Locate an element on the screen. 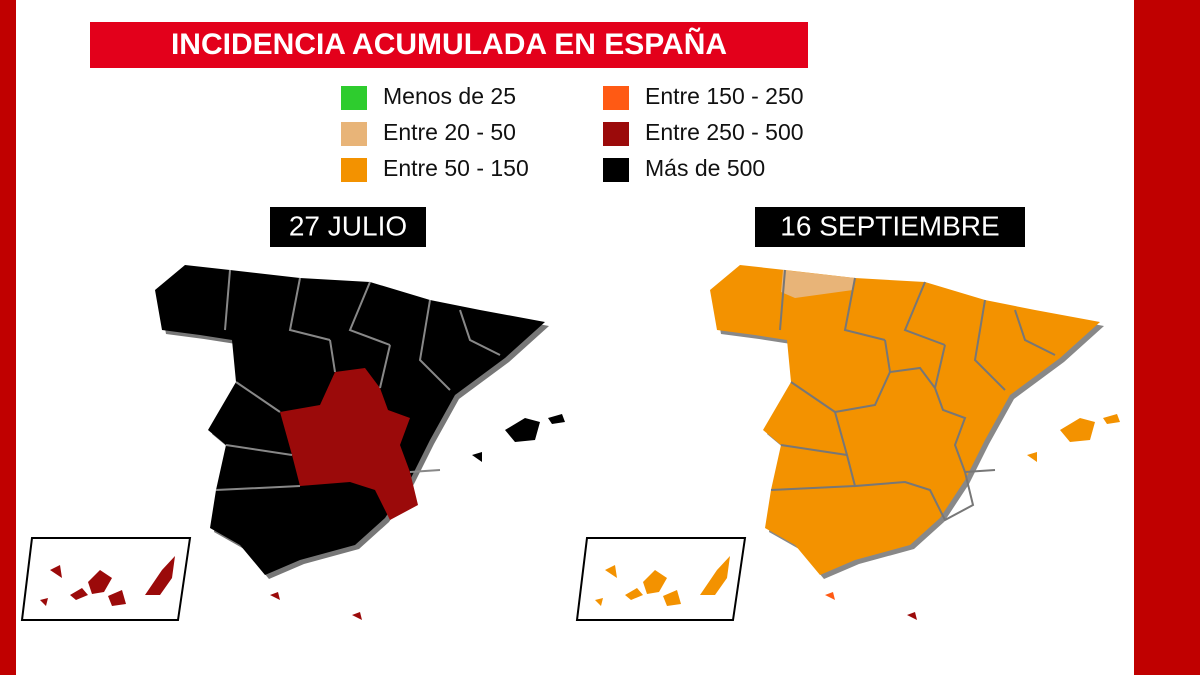 The height and width of the screenshot is (680, 1200). legend-label: Entre 150 - 250 is located at coordinates (724, 96).